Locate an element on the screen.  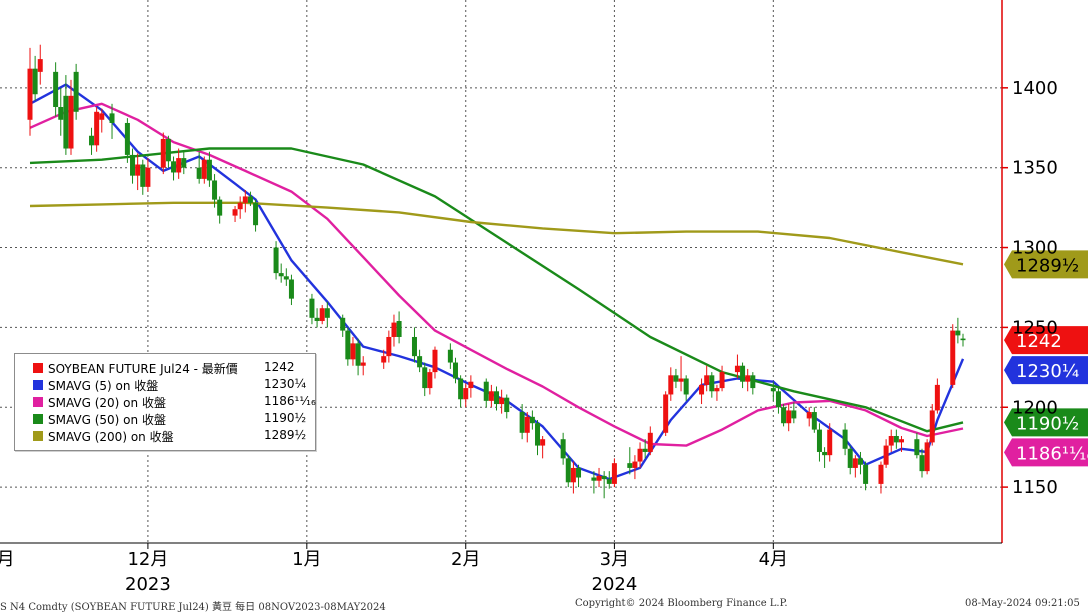
x-year-label: 2024 is located at coordinates (615, 584).